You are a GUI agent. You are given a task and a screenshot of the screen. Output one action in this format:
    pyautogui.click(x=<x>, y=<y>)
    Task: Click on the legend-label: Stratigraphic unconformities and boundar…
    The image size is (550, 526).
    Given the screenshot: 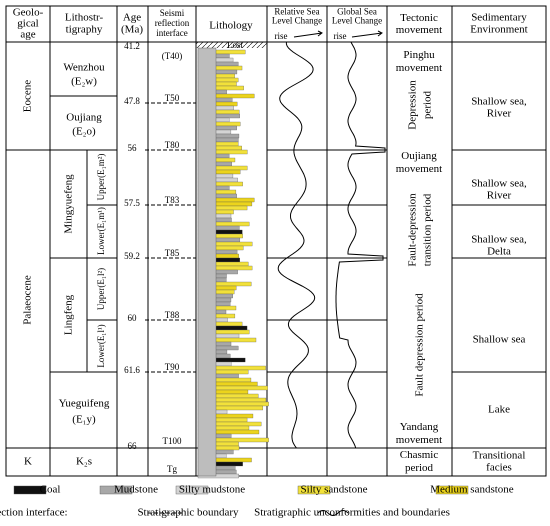 What is the action you would take?
    pyautogui.click(x=352, y=513)
    